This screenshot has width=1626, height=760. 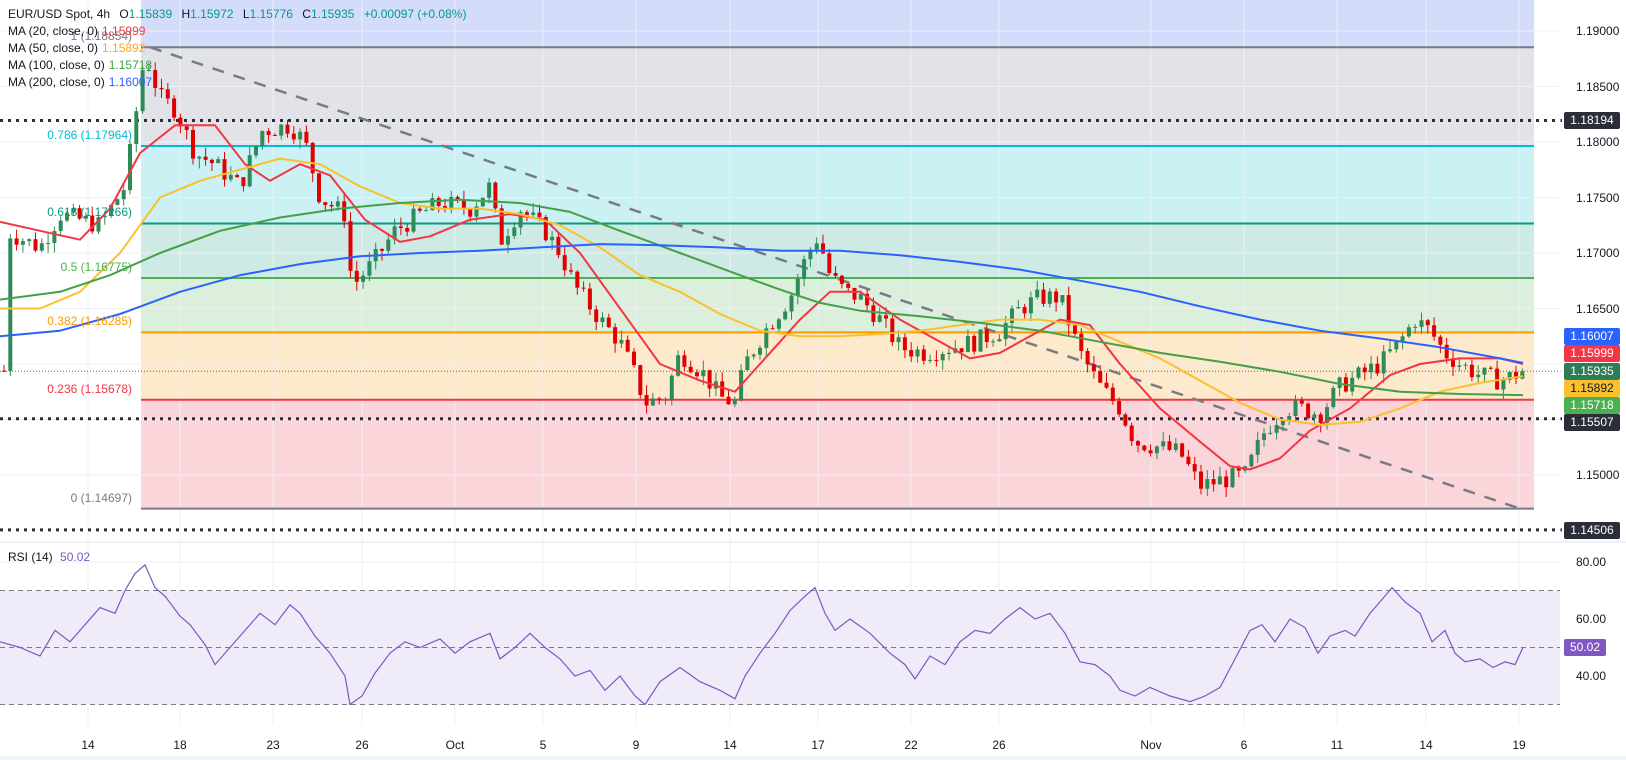 What do you see at coordinates (124, 48) in the screenshot?
I see `ma50-value: 1.15892` at bounding box center [124, 48].